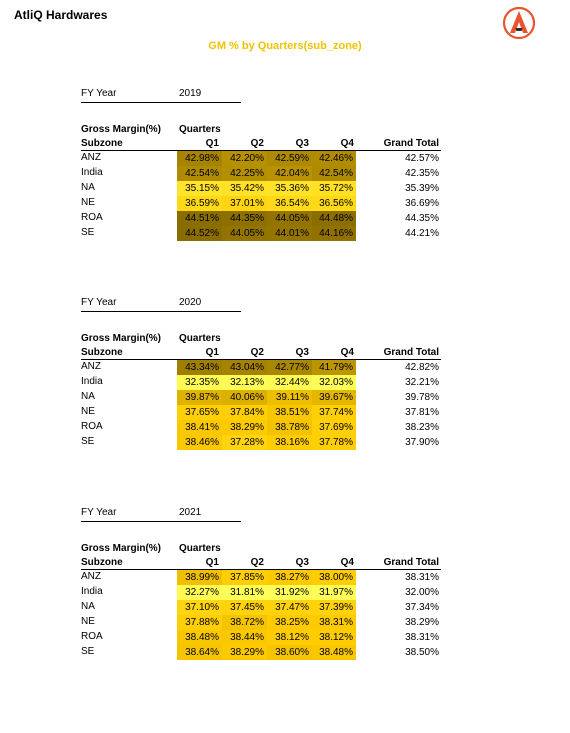  Describe the element at coordinates (244, 367) in the screenshot. I see `margin-cell: 43.04%` at that location.